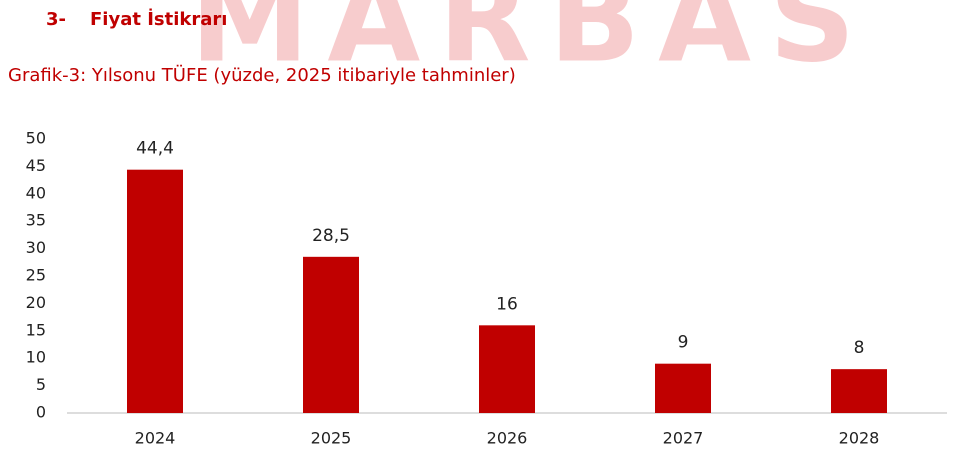  I want to click on x-tick-label: 2024, so click(155, 438).